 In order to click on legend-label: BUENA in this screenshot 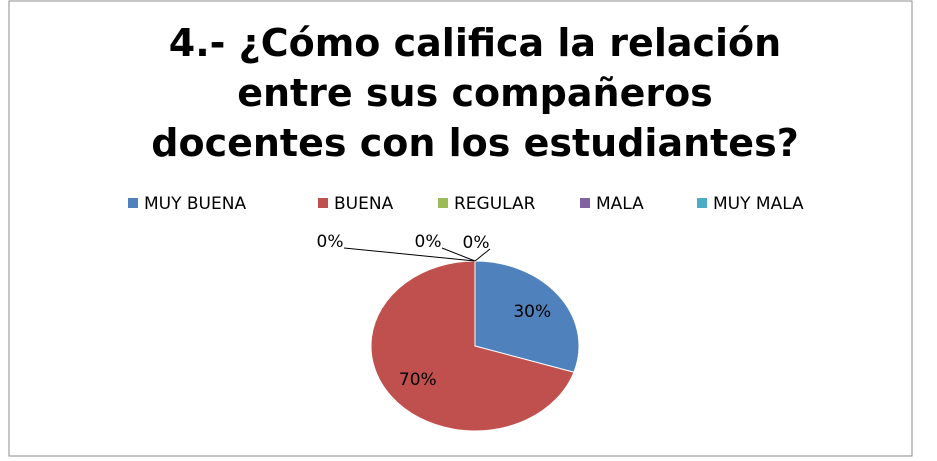, I will do `click(364, 204)`.